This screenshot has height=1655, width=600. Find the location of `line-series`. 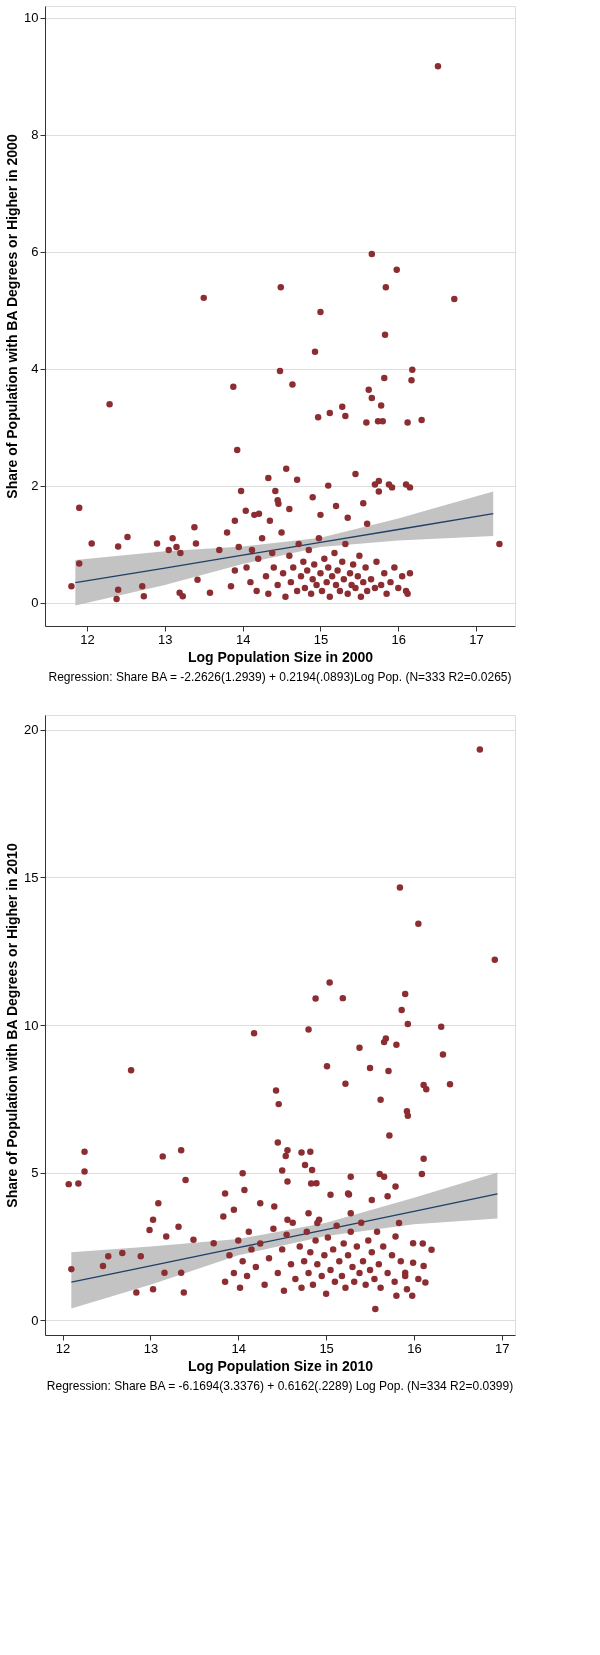

line-series is located at coordinates (284, 1238).